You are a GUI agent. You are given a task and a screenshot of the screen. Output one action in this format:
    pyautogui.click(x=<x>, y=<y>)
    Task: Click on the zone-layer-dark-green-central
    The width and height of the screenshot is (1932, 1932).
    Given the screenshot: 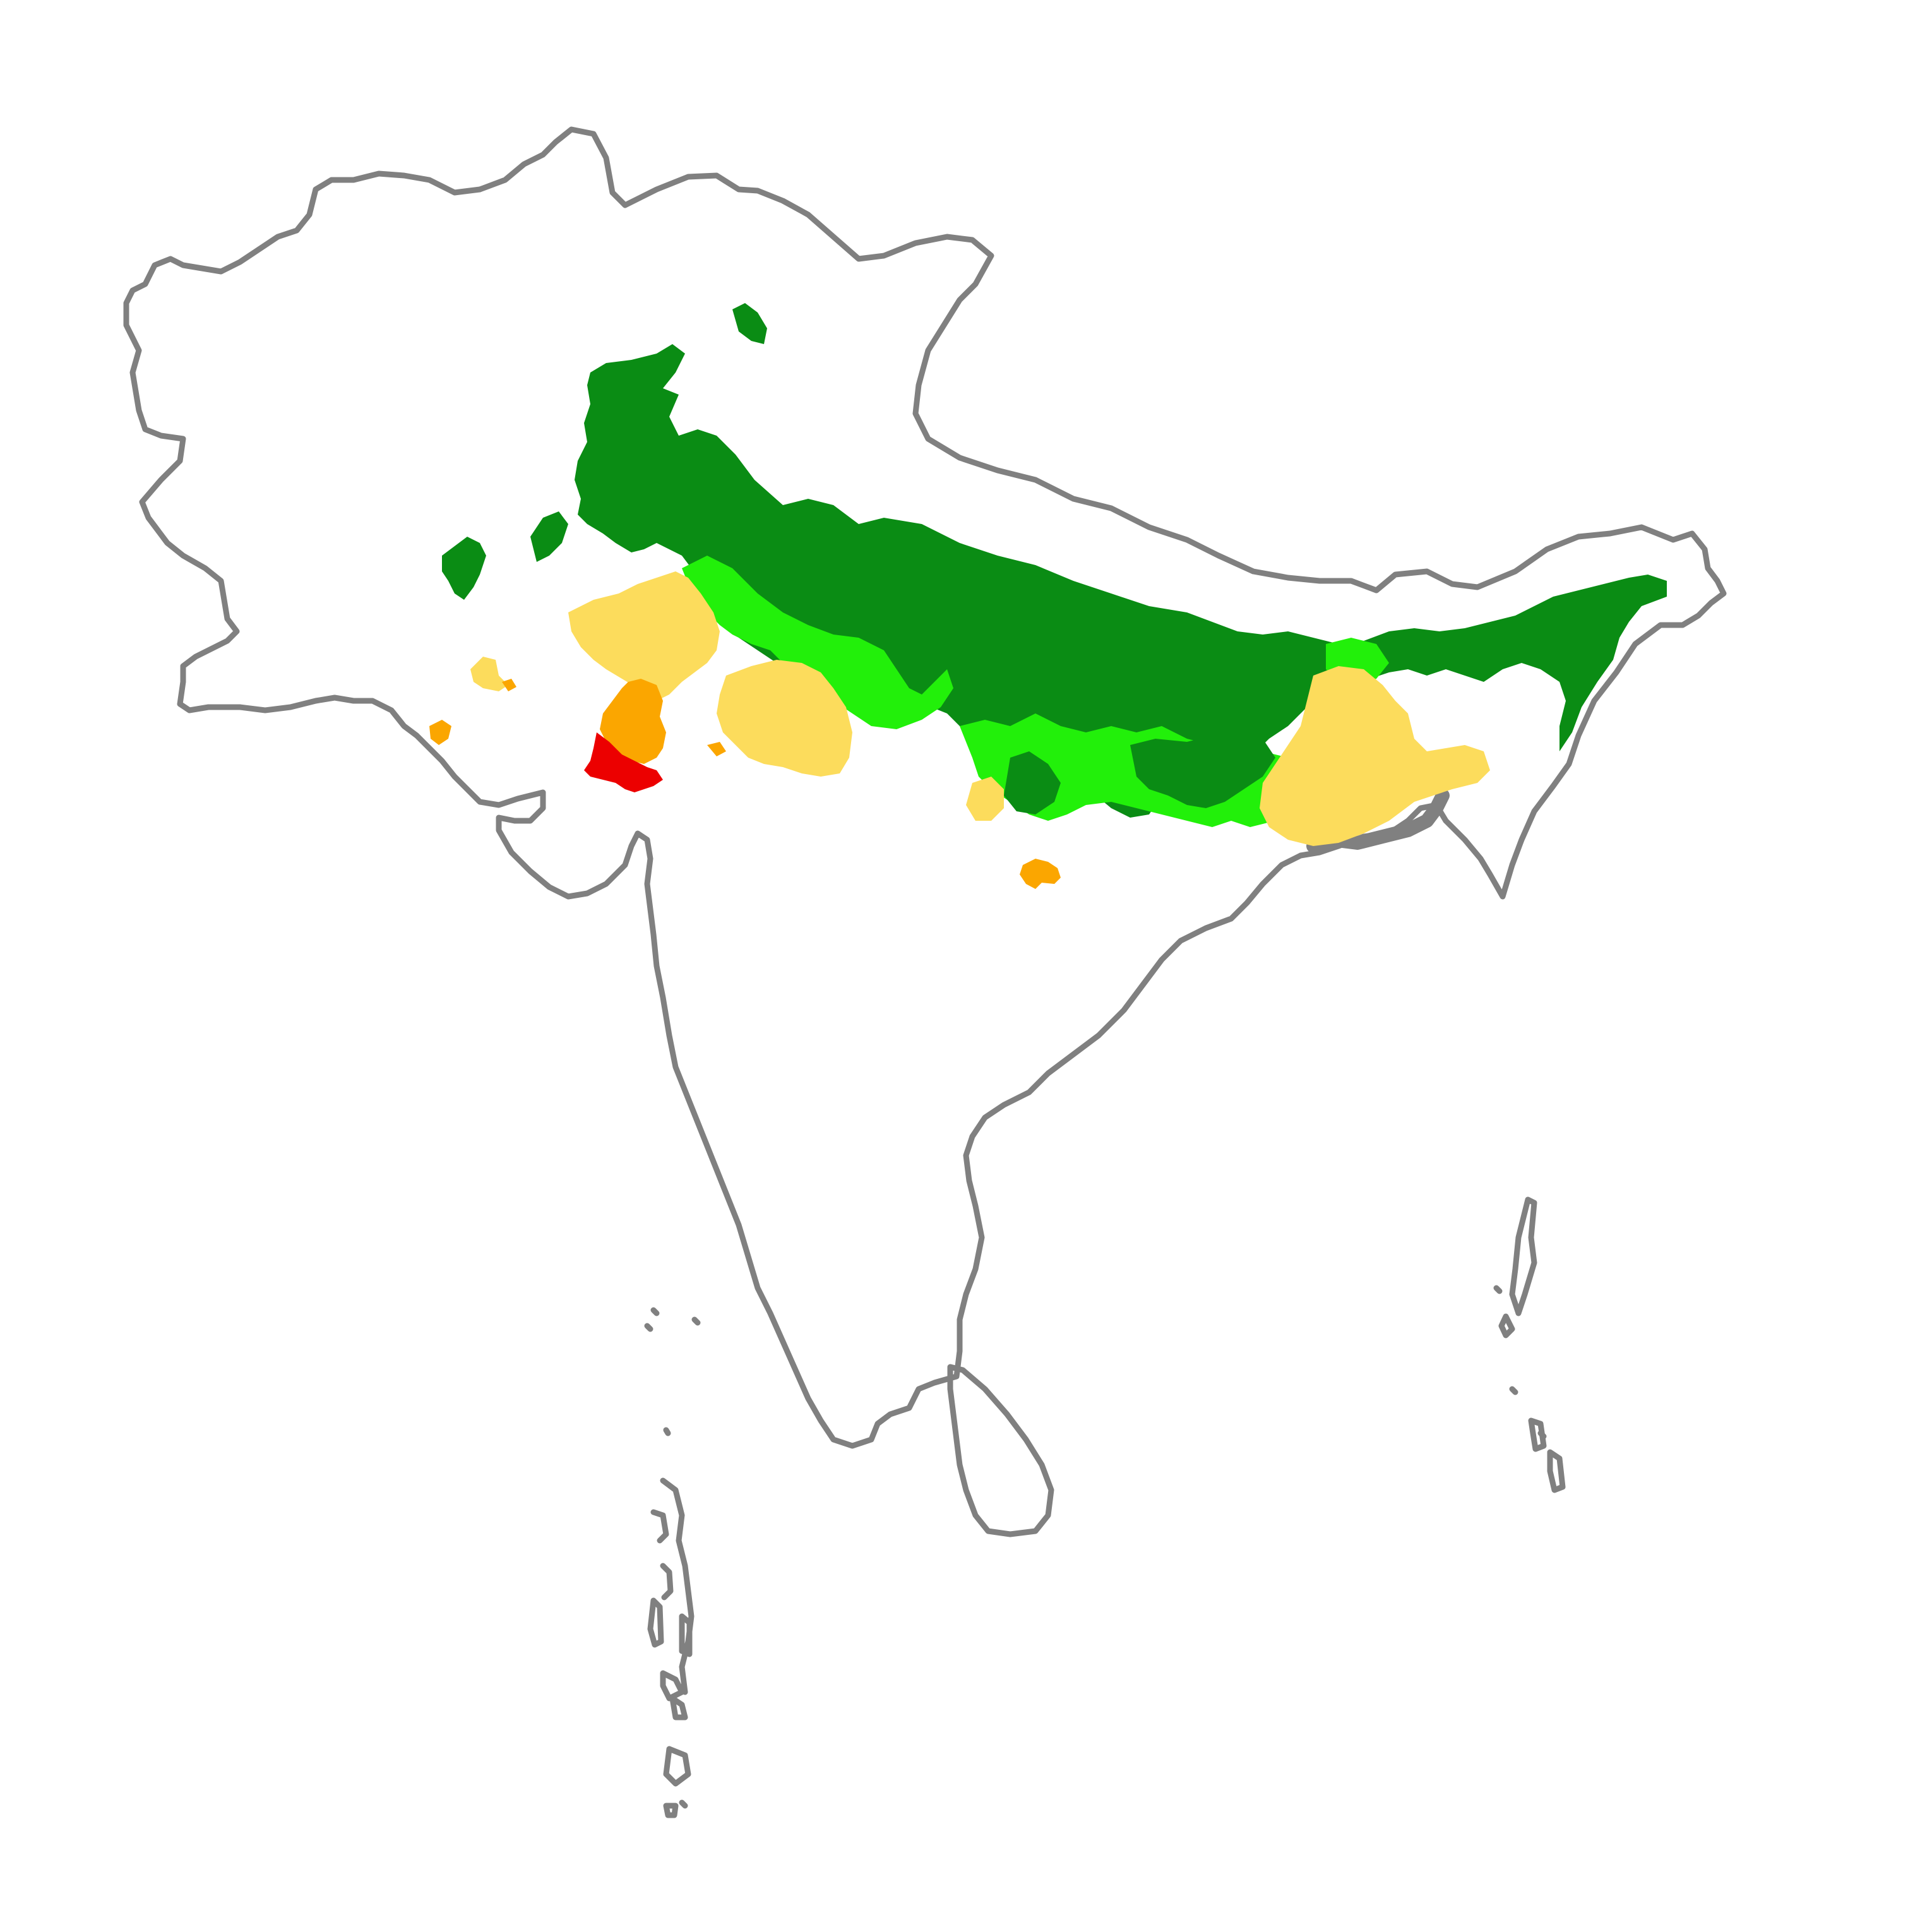 What is the action you would take?
    pyautogui.click(x=1139, y=773)
    